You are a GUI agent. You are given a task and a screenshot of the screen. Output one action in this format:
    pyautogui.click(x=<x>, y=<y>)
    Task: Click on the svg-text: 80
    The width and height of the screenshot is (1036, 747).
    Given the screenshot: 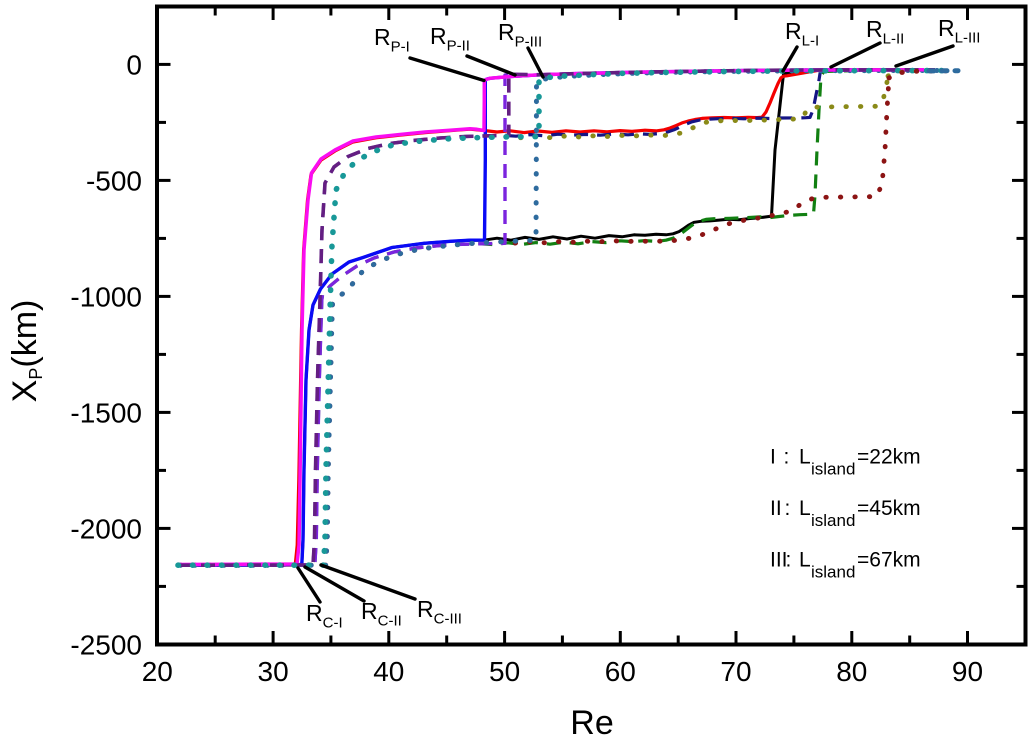 What is the action you would take?
    pyautogui.click(x=851, y=671)
    